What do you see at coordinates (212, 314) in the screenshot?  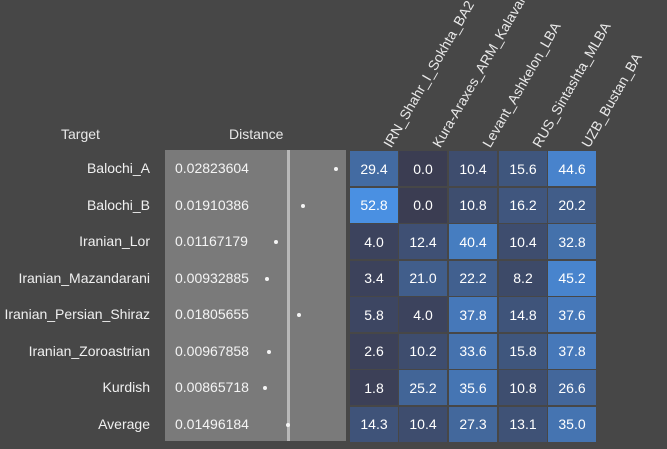 I see `distance-value: 0.01805655` at bounding box center [212, 314].